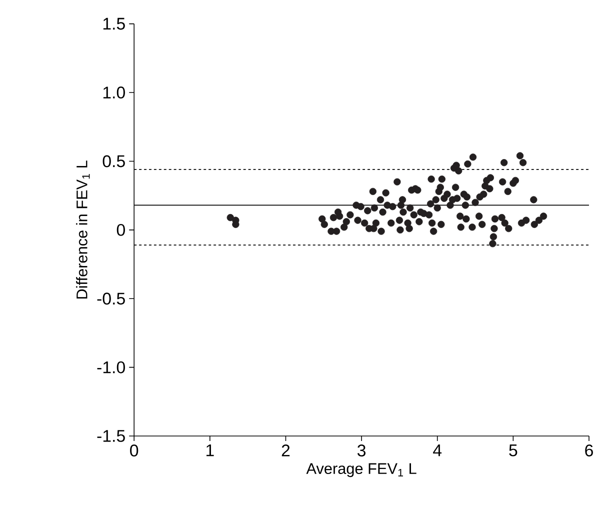 The width and height of the screenshot is (597, 518). I want to click on x-tick-label: 6, so click(589, 450).